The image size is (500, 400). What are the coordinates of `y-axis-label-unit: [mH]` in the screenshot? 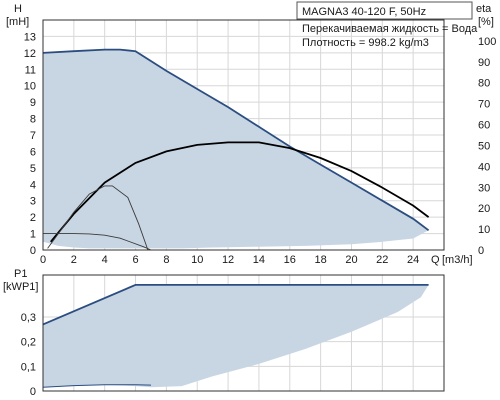 It's located at (17, 22).